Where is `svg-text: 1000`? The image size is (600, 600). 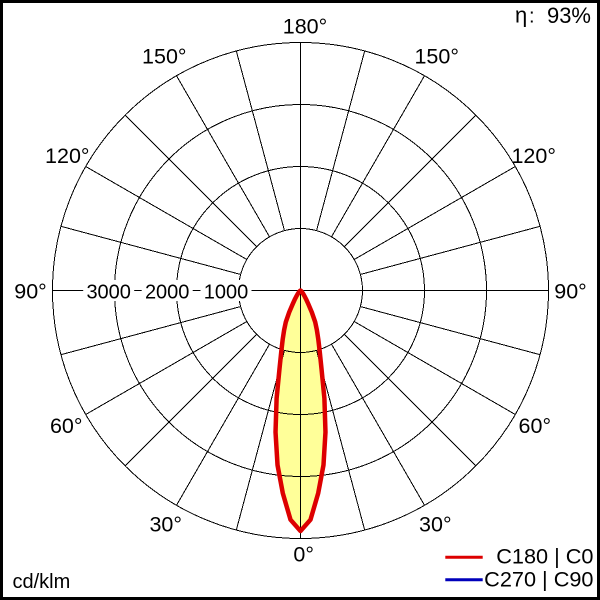 svg-text: 1000 is located at coordinates (226, 293).